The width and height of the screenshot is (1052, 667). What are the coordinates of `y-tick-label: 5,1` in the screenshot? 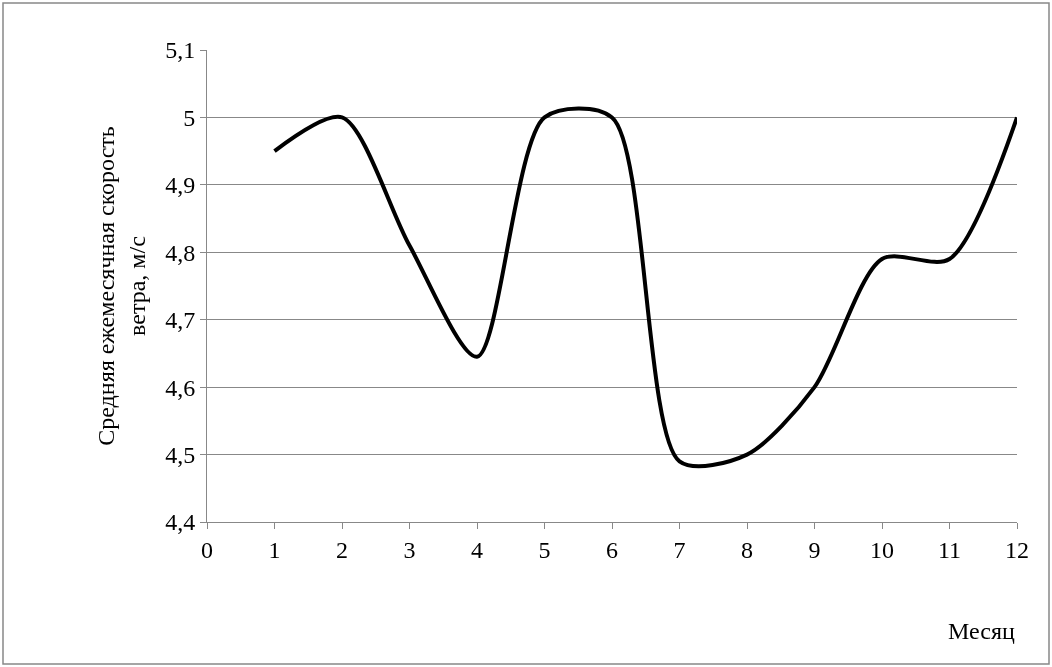 It's located at (180, 50).